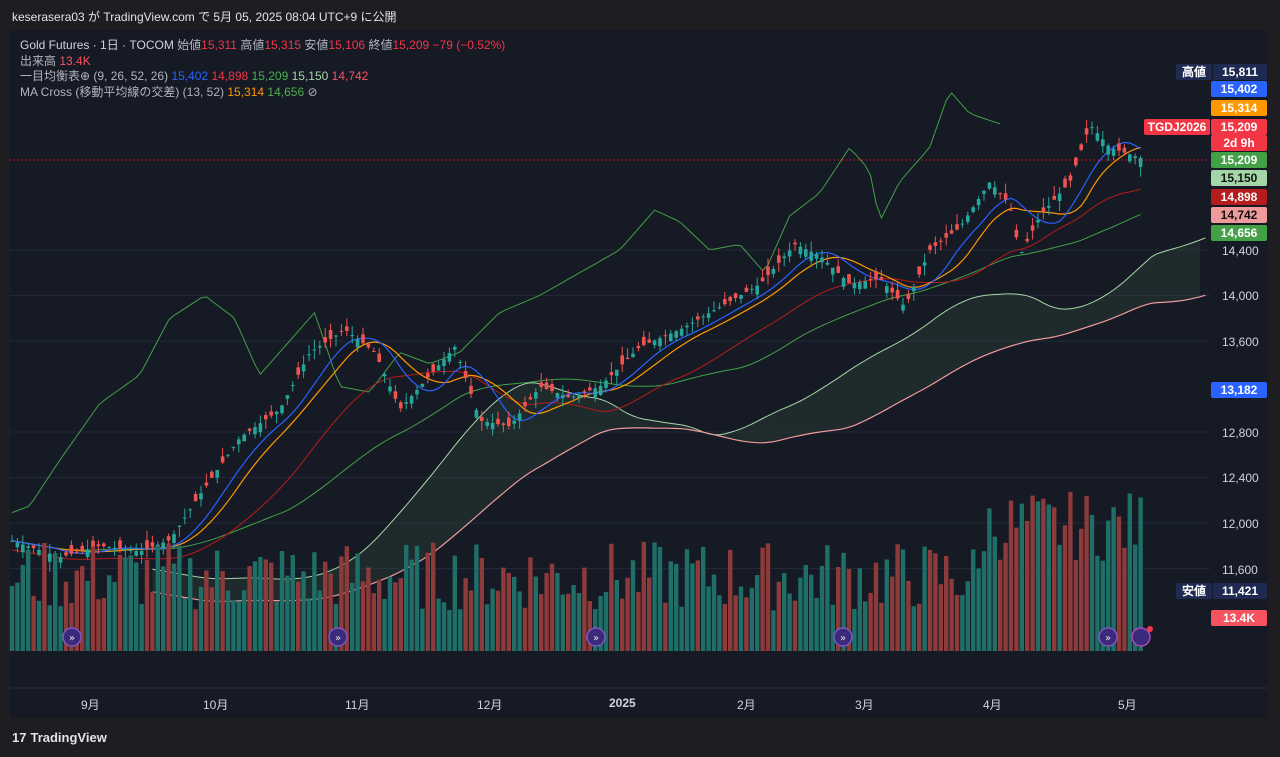 The height and width of the screenshot is (757, 1280). What do you see at coordinates (312, 91) in the screenshot?
I see `visibility-icon: ⊘` at bounding box center [312, 91].